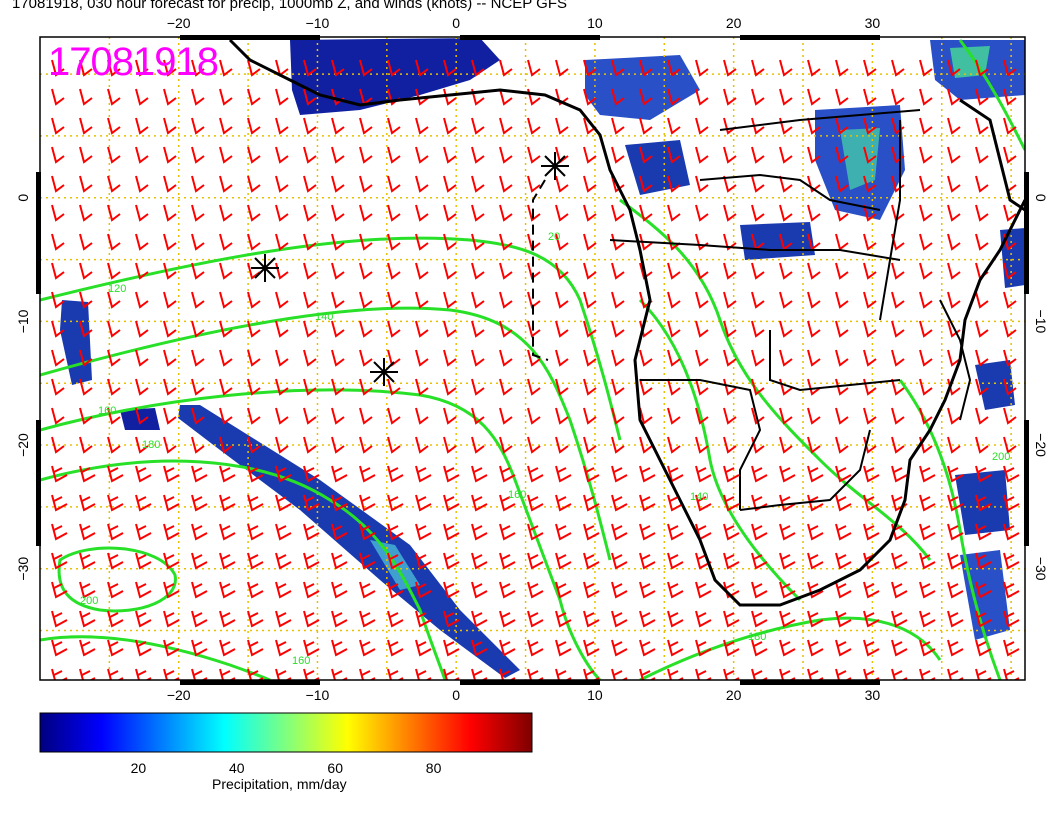 This screenshot has width=1056, height=816. Describe the element at coordinates (301, 661) in the screenshot. I see `contour-label: 160` at that location.